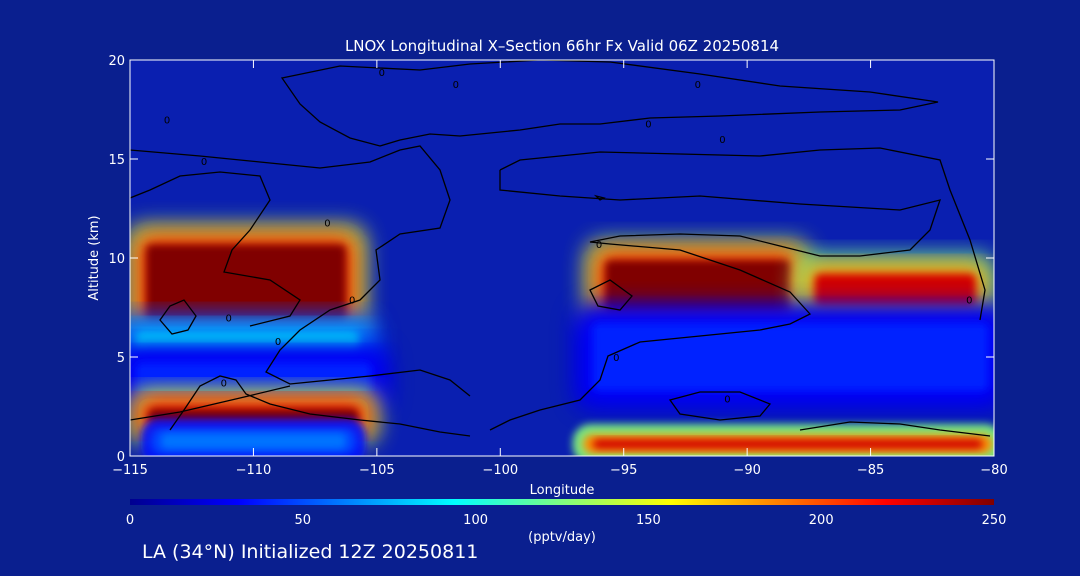  I want to click on colorbar-label: (pptv/day), so click(562, 537).